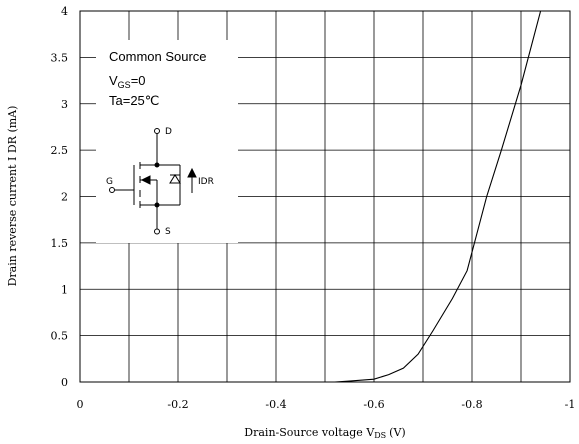 This screenshot has width=579, height=444. I want to click on y-axis-label: Drain reverse current I DR (mA), so click(12, 196).